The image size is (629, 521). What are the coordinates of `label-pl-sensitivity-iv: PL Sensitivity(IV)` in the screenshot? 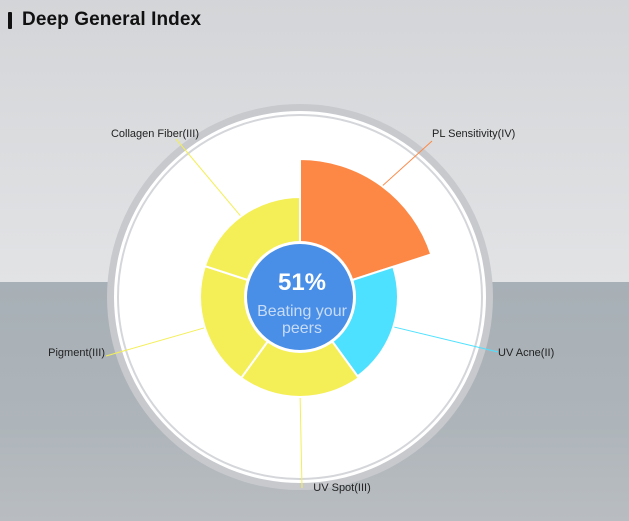 It's located at (473, 134).